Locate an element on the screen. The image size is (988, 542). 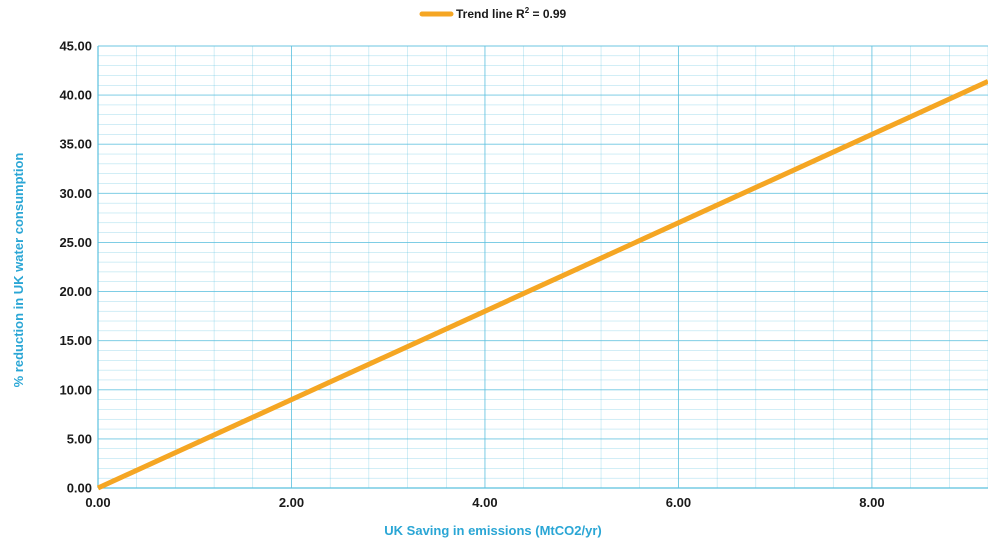
legend-label: Trend line R2 = 0.99 is located at coordinates (511, 13).